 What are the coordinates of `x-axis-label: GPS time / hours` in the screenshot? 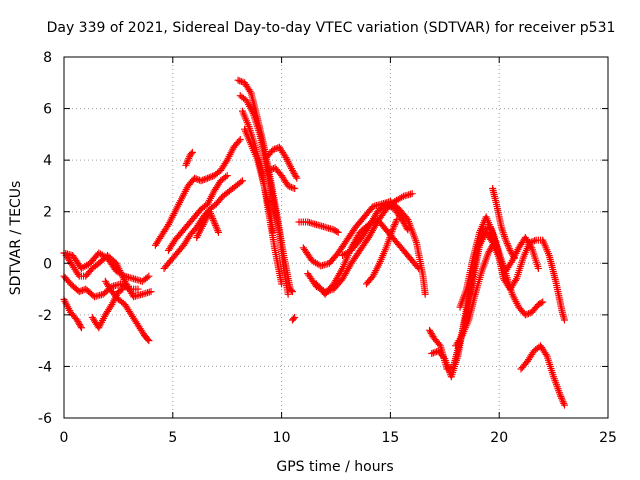 It's located at (334, 467).